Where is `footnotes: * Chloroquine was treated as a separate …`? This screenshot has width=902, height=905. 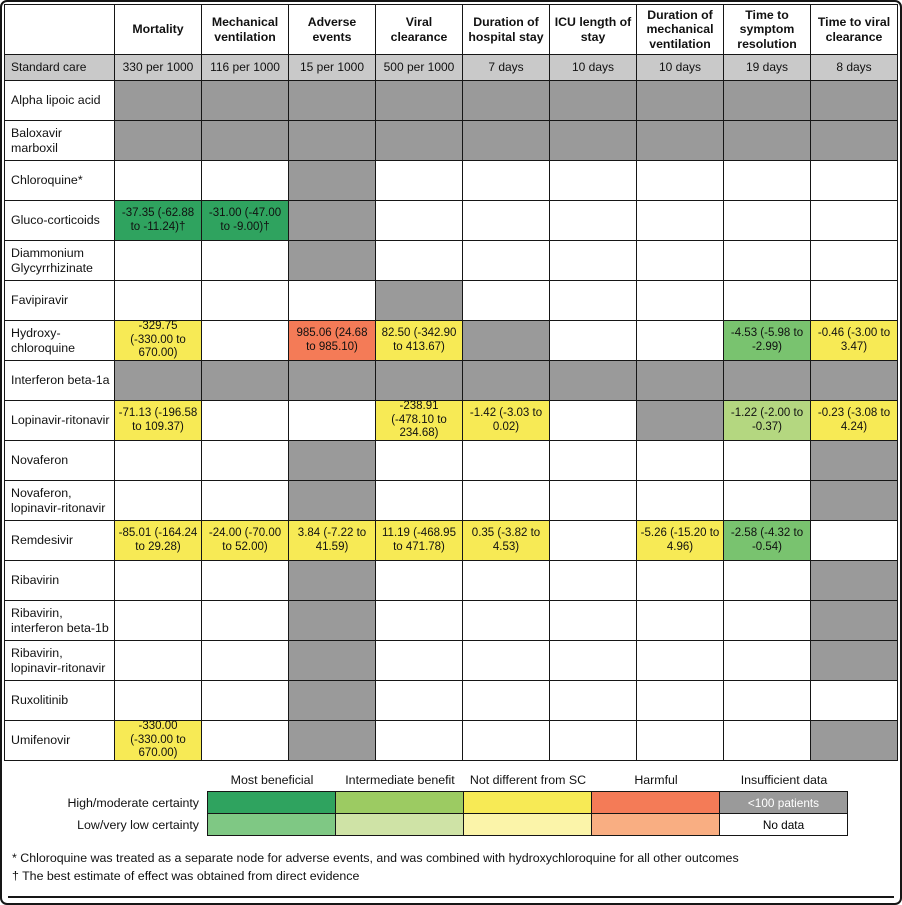
footnotes: * Chloroquine was treated as a separate … is located at coordinates (451, 874).